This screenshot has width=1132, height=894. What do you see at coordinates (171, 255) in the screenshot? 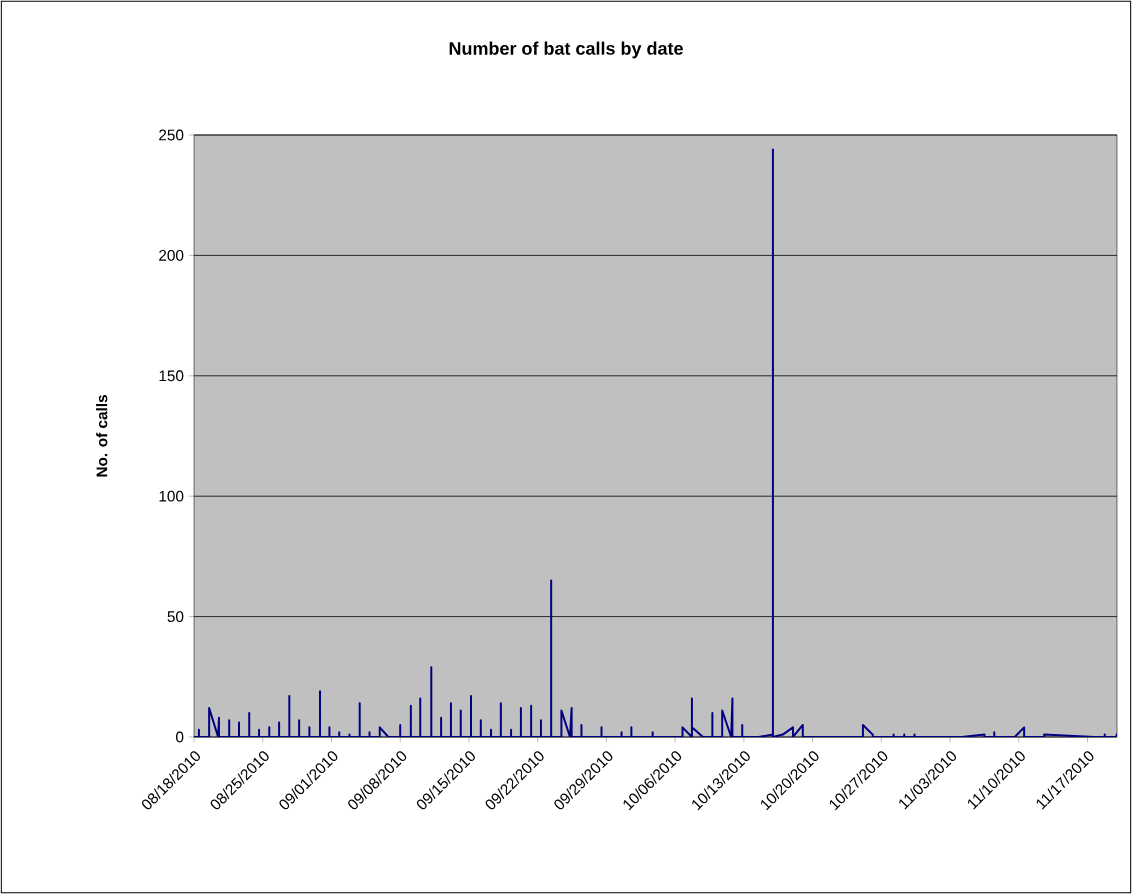
I see `y-tick-label: 200` at bounding box center [171, 255].